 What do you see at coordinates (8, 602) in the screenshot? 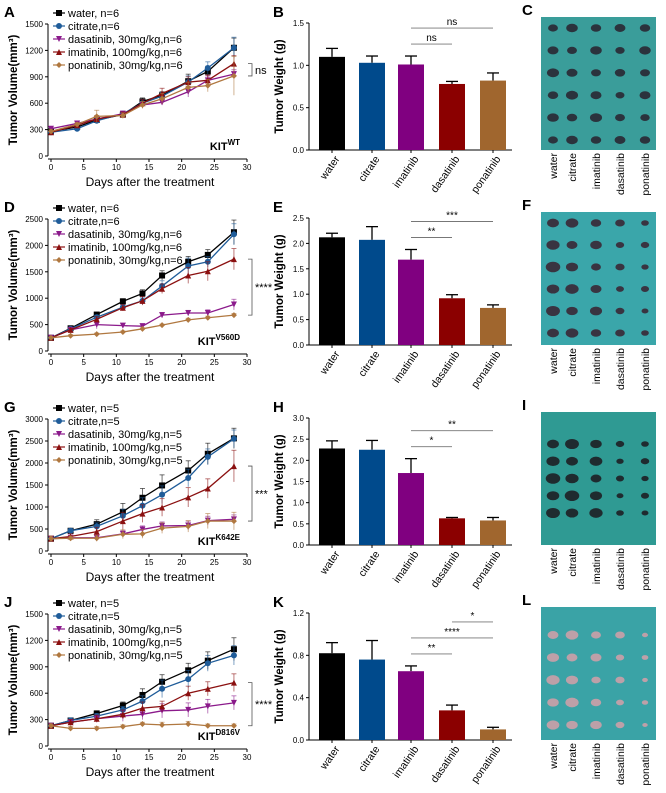
I see `panel-letter: J` at bounding box center [8, 602].